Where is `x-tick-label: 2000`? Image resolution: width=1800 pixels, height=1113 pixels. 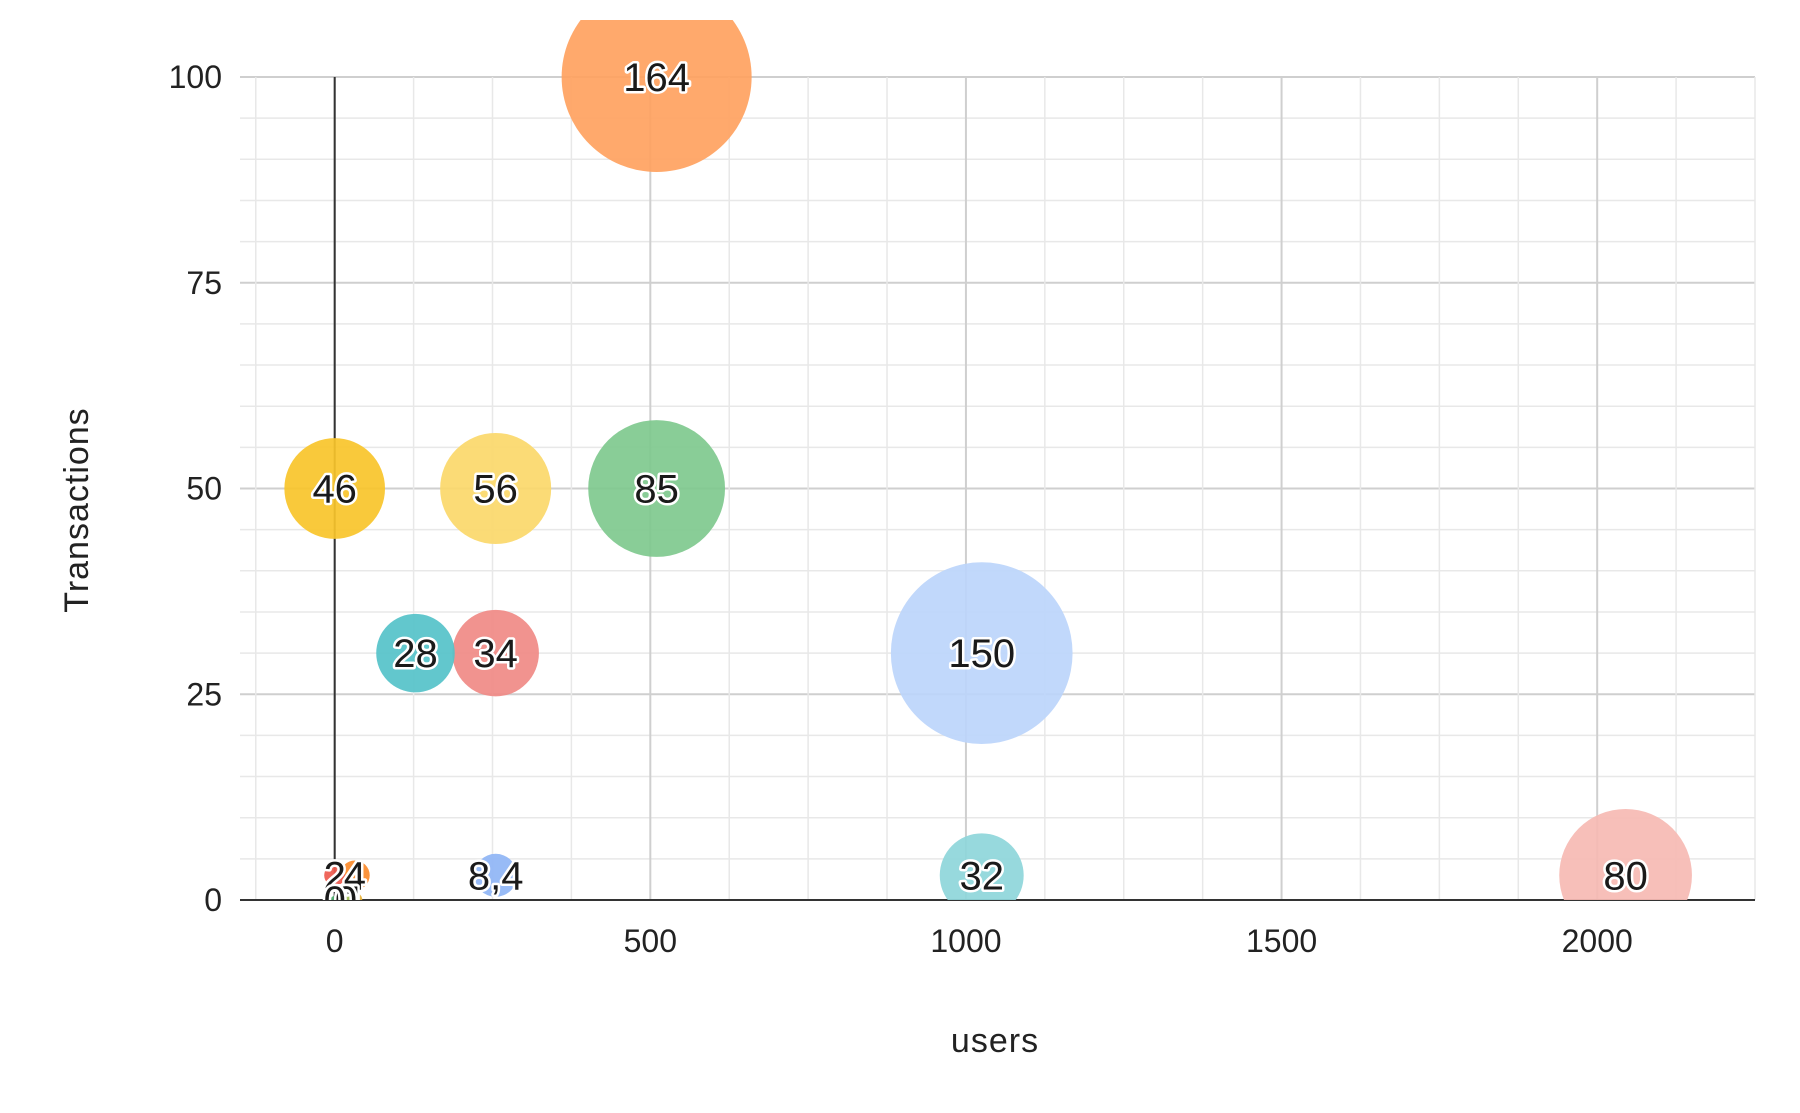
x-tick-label: 2000 is located at coordinates (1597, 941).